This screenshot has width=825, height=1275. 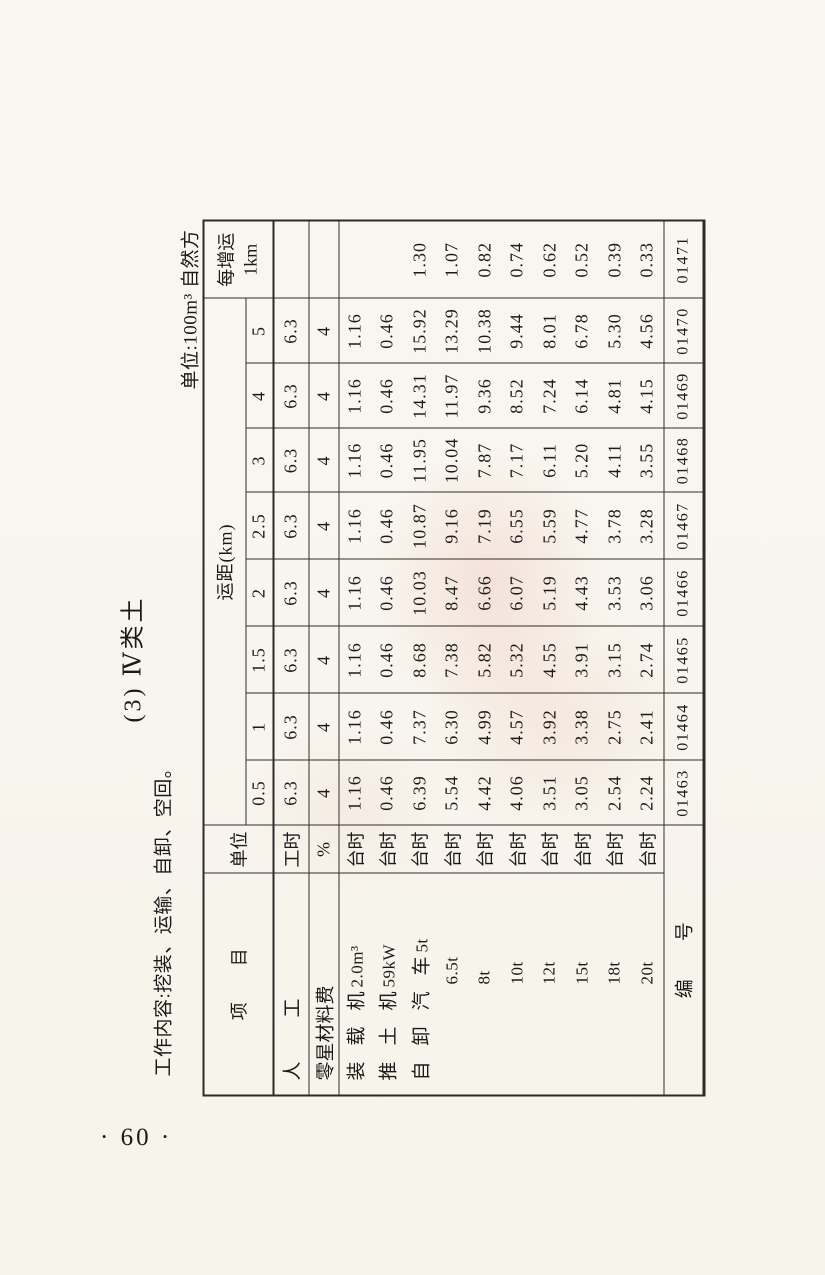 What do you see at coordinates (419, 331) in the screenshot?
I see `value-cell: 15.92` at bounding box center [419, 331].